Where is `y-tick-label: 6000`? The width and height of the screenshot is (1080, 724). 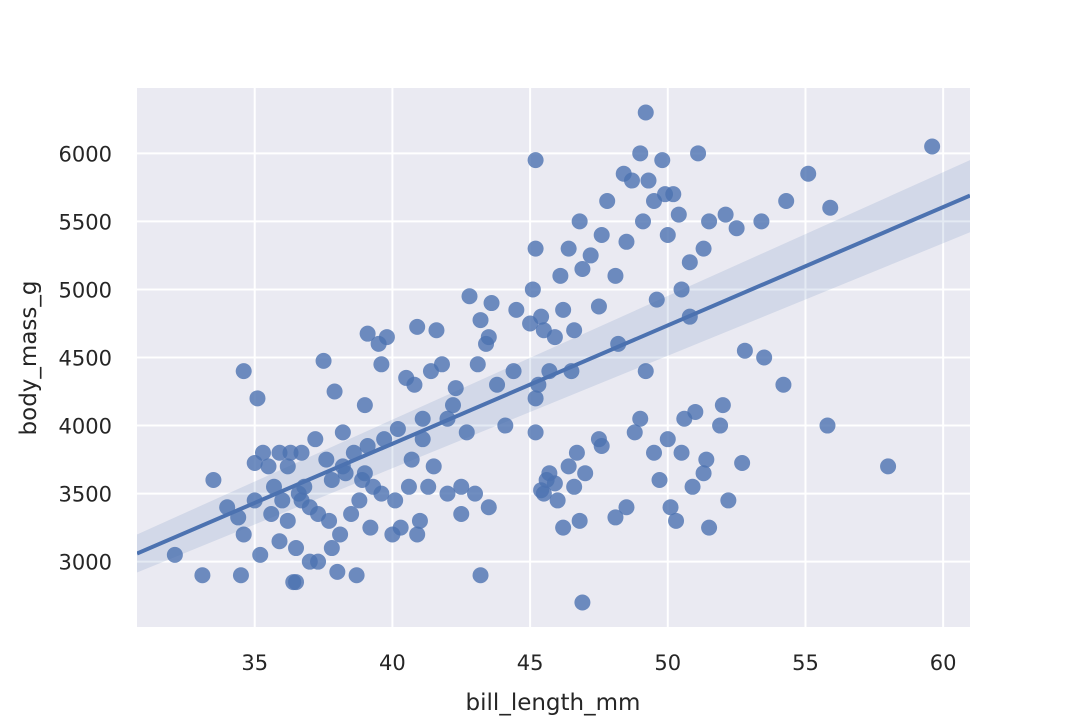
y-tick-label: 6000 is located at coordinates (85, 154).